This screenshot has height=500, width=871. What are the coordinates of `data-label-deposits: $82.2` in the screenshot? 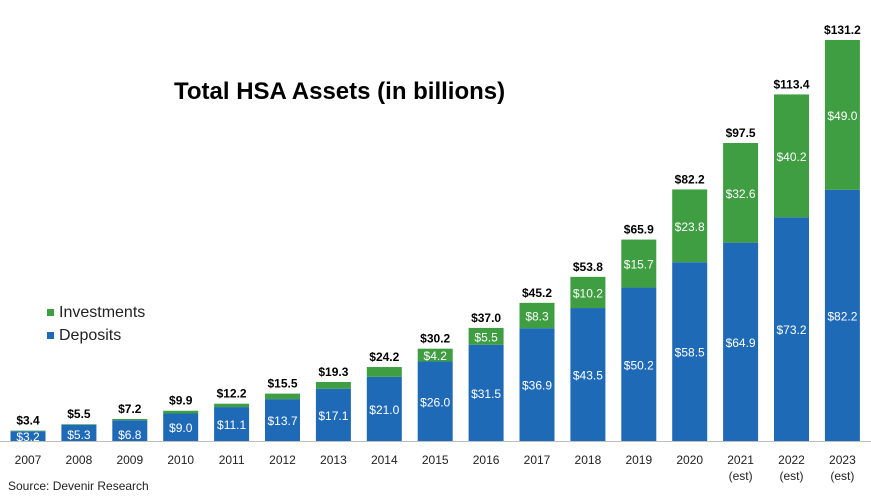 It's located at (842, 316).